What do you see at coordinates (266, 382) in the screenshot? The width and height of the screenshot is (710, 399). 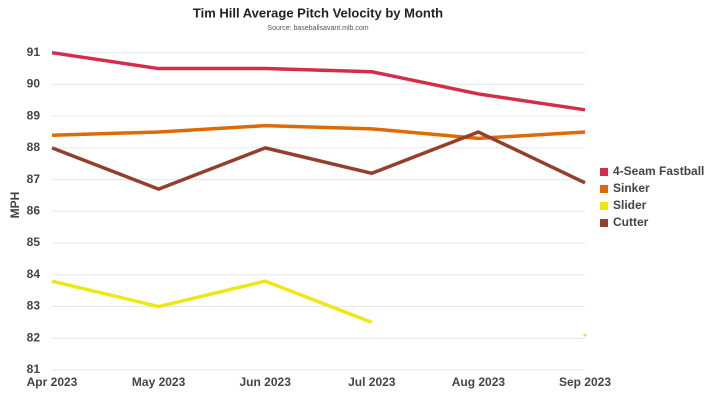 I see `x-tick-label: Jun 2023` at bounding box center [266, 382].